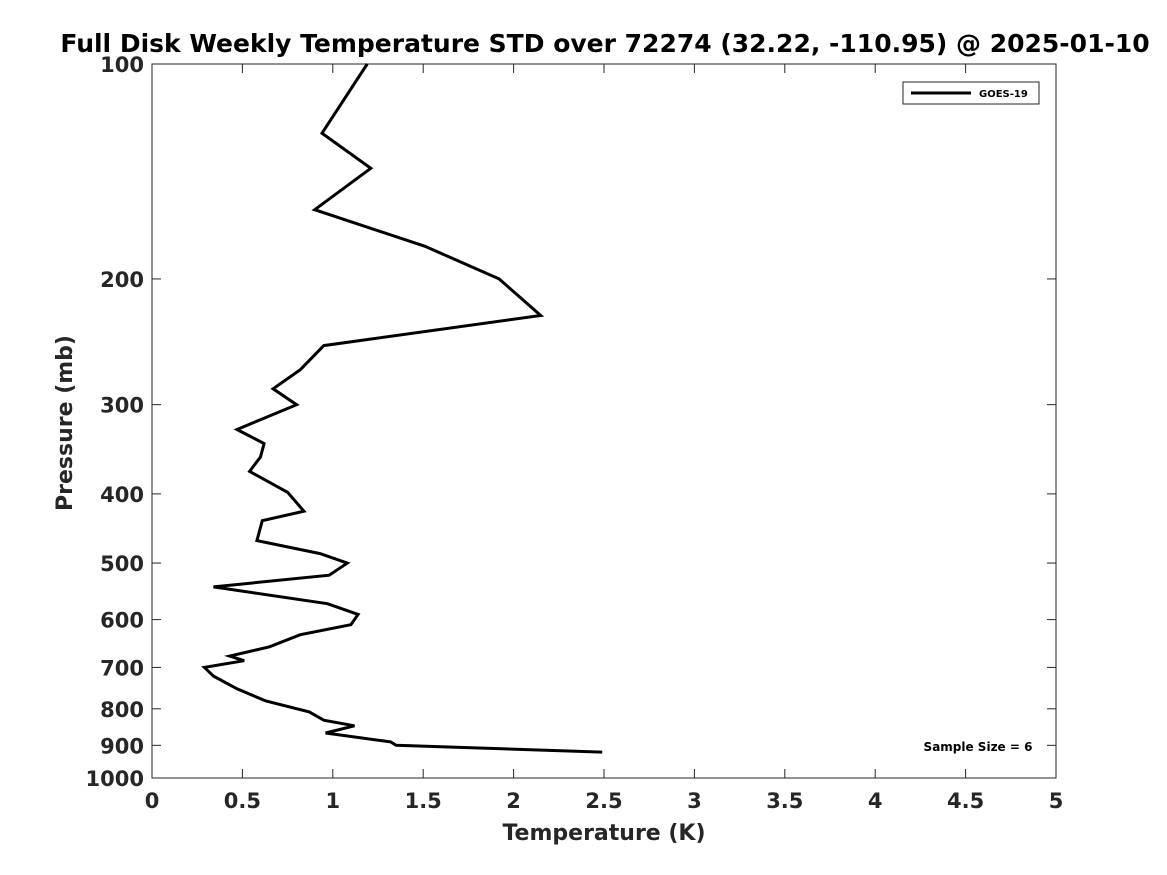 The height and width of the screenshot is (875, 1167). What do you see at coordinates (242, 801) in the screenshot?
I see `x-tick-label: 0.5` at bounding box center [242, 801].